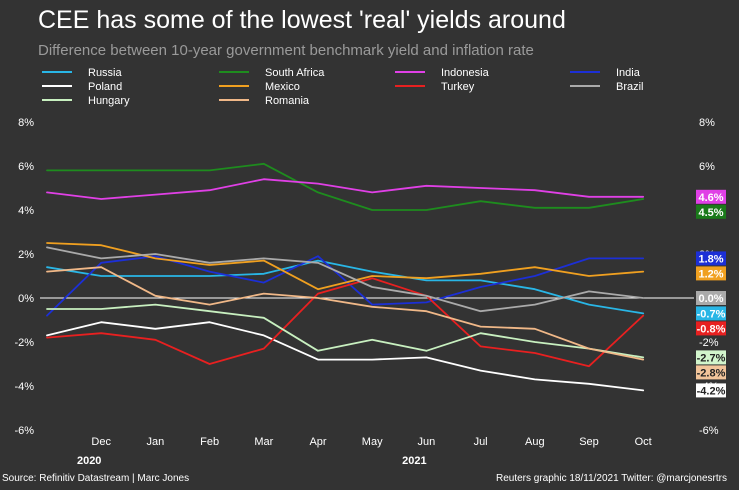 Image resolution: width=739 pixels, height=490 pixels. What do you see at coordinates (105, 73) in the screenshot?
I see `legend-label-russia: Russia` at bounding box center [105, 73].